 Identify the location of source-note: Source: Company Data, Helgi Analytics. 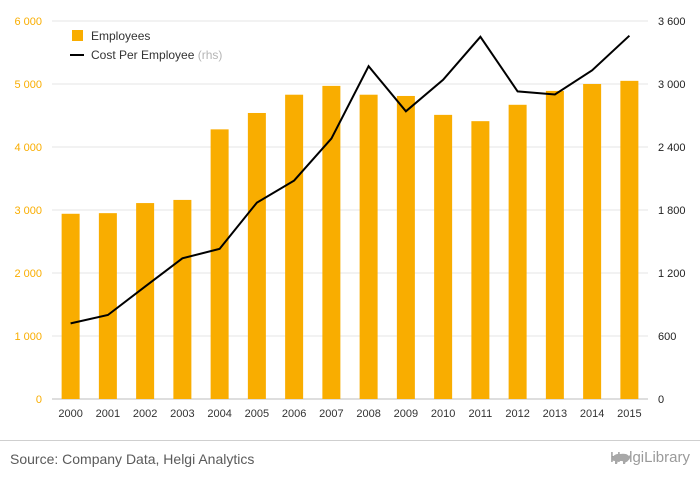
(132, 459).